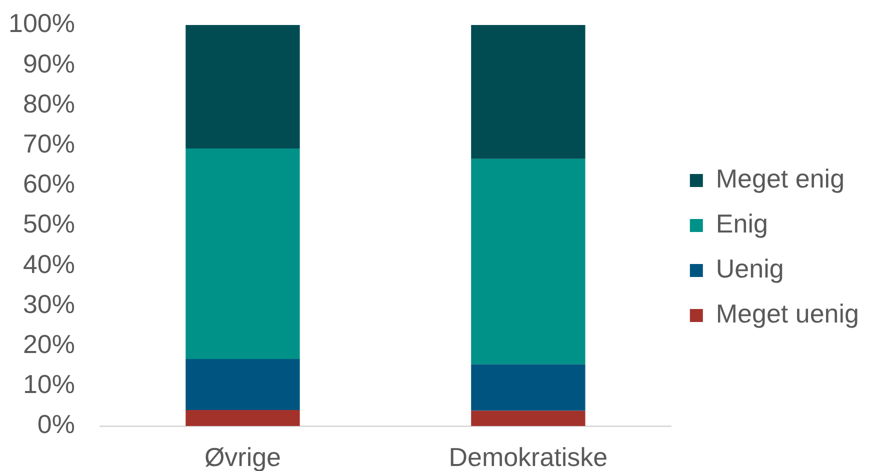  I want to click on y-tick-label: 100%, so click(41, 23).